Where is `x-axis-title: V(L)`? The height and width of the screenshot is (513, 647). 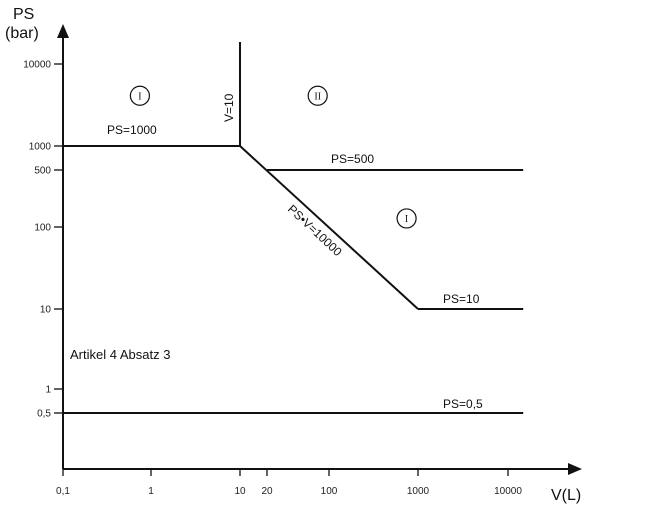
x-axis-title: V(L) is located at coordinates (566, 495).